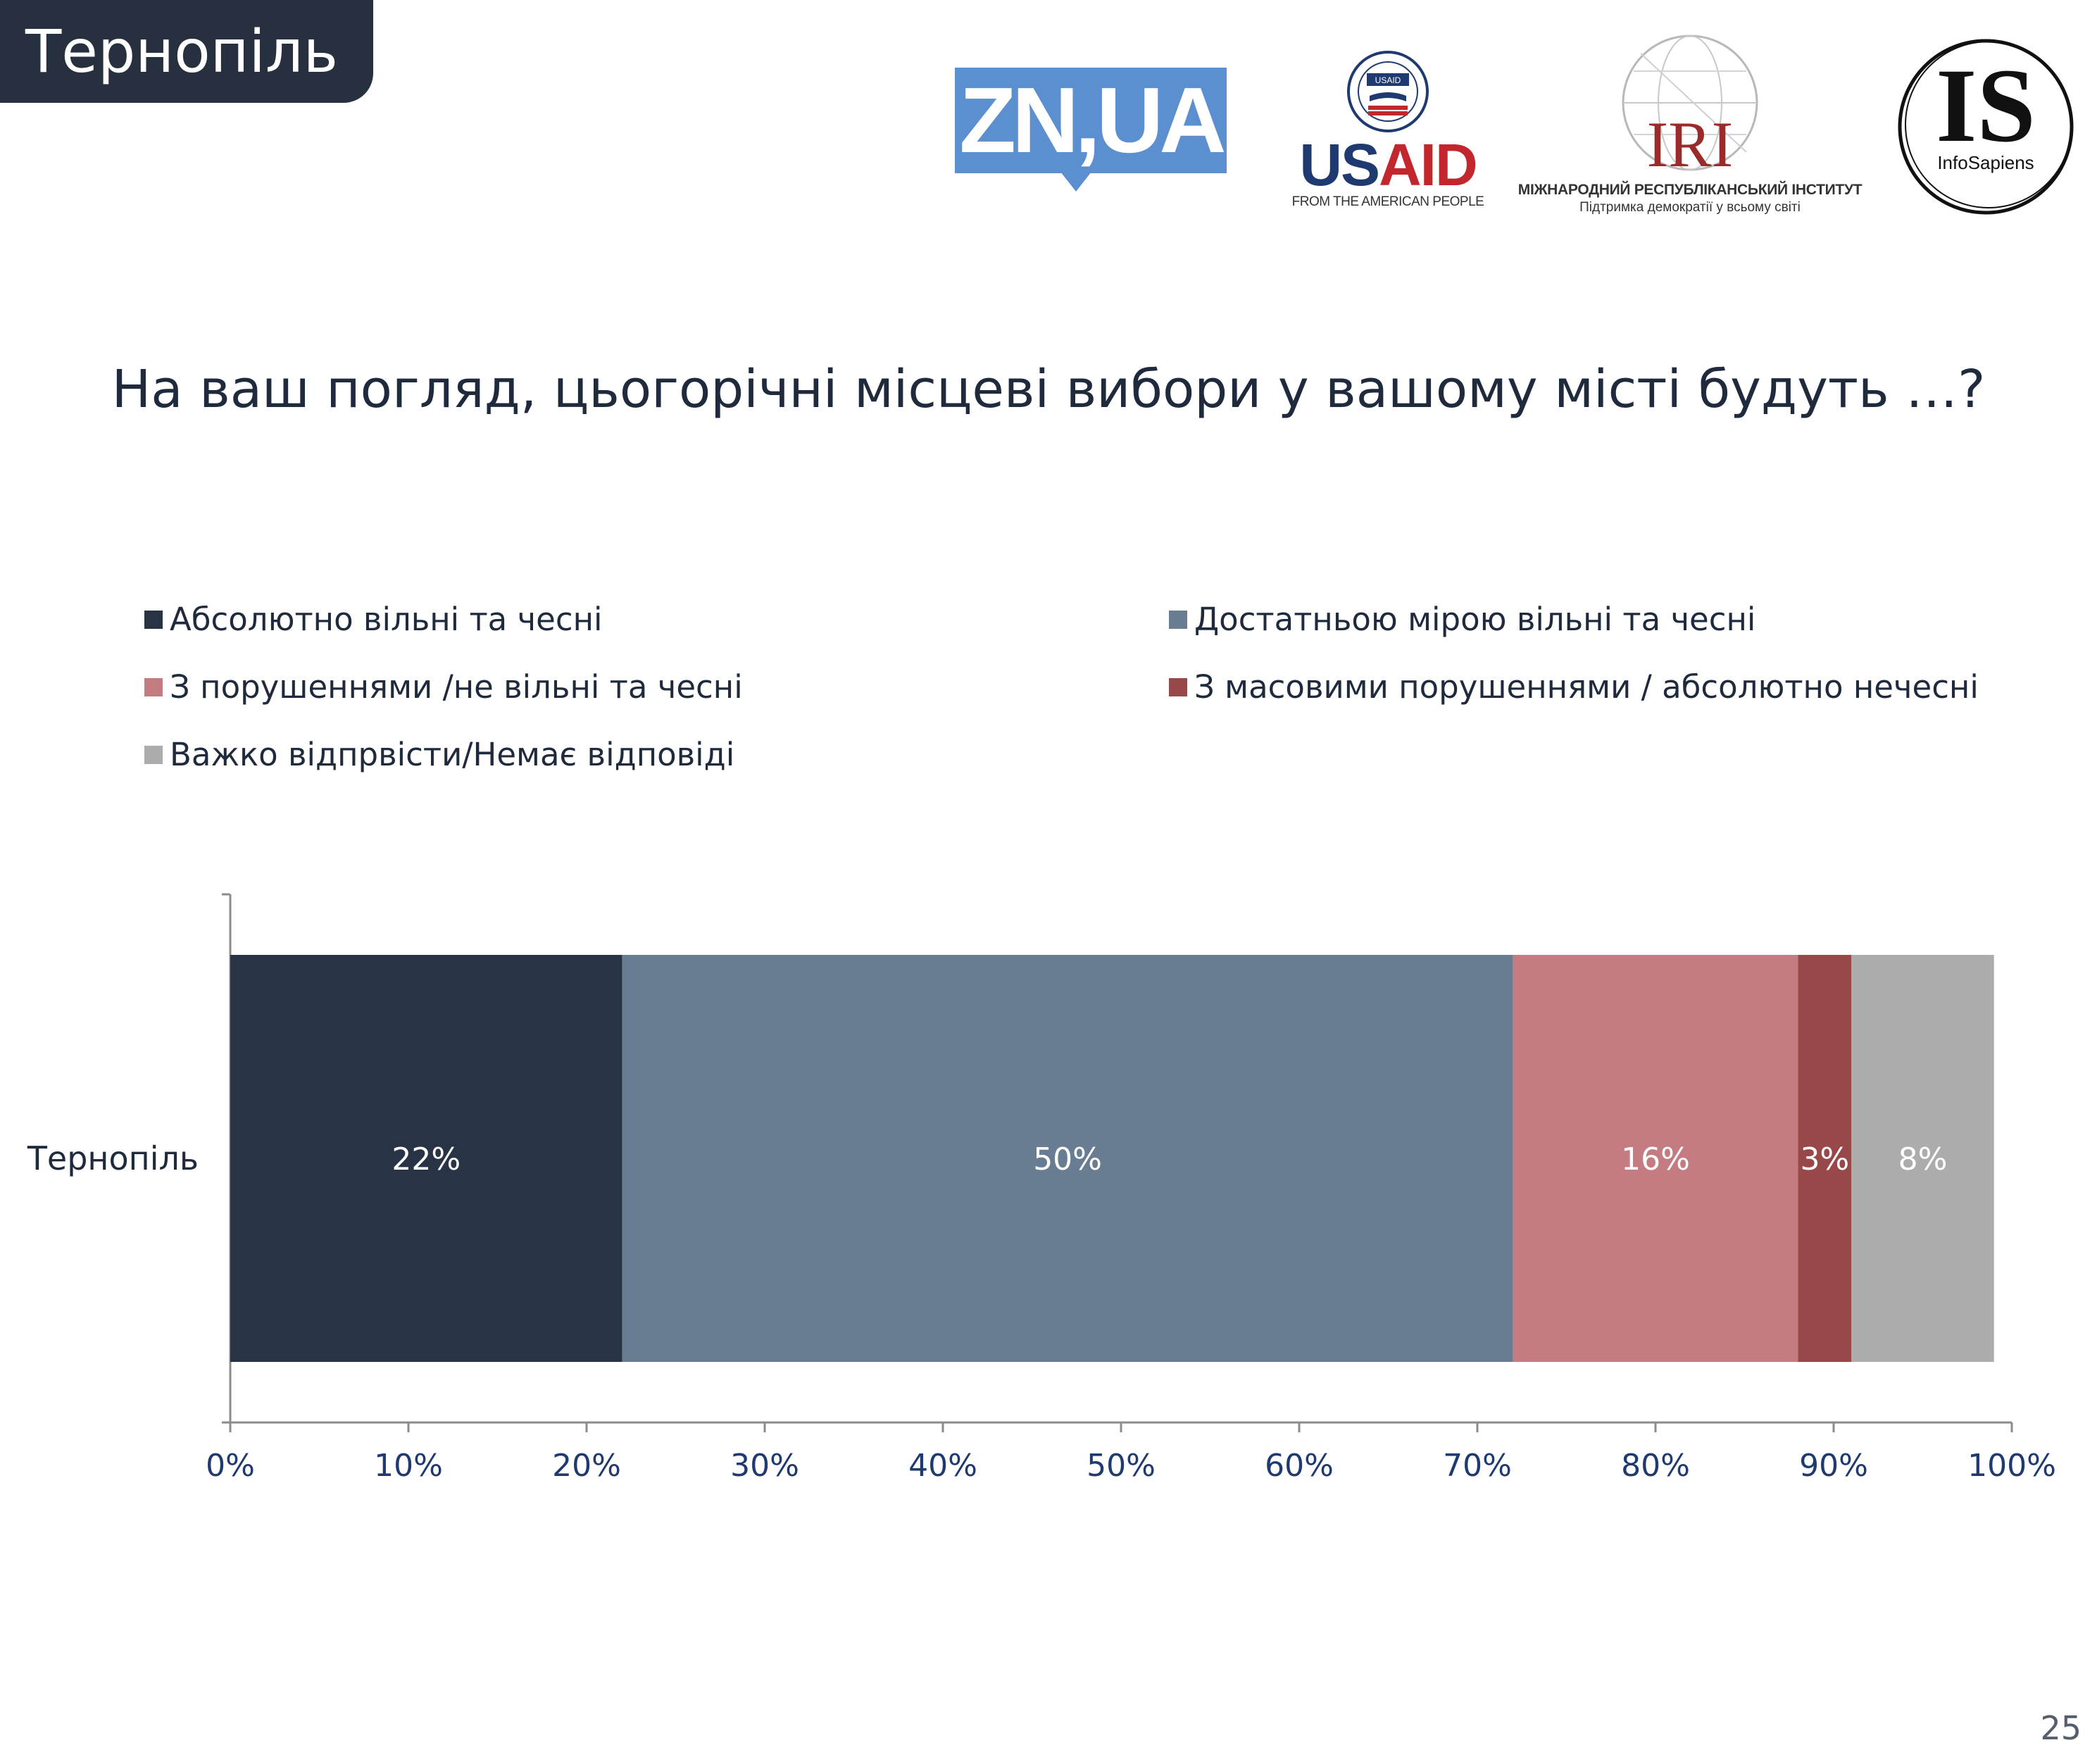 Image resolution: width=2097 pixels, height=1764 pixels. Describe the element at coordinates (1299, 1466) in the screenshot. I see `x-tick-label: 60%` at that location.